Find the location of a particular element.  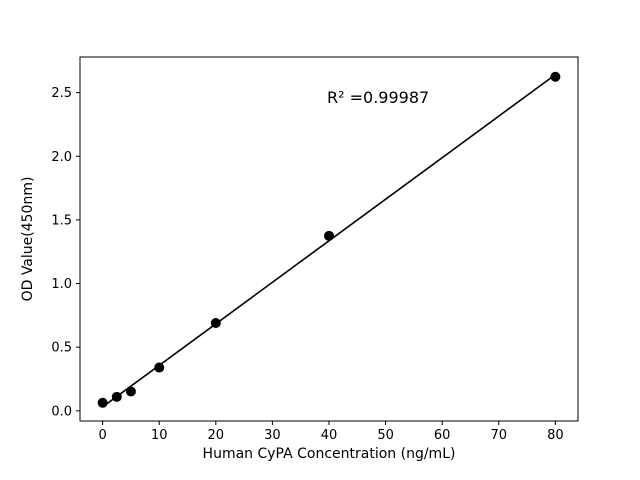

r-squared-annotation: R² =0.99987 is located at coordinates (378, 97).